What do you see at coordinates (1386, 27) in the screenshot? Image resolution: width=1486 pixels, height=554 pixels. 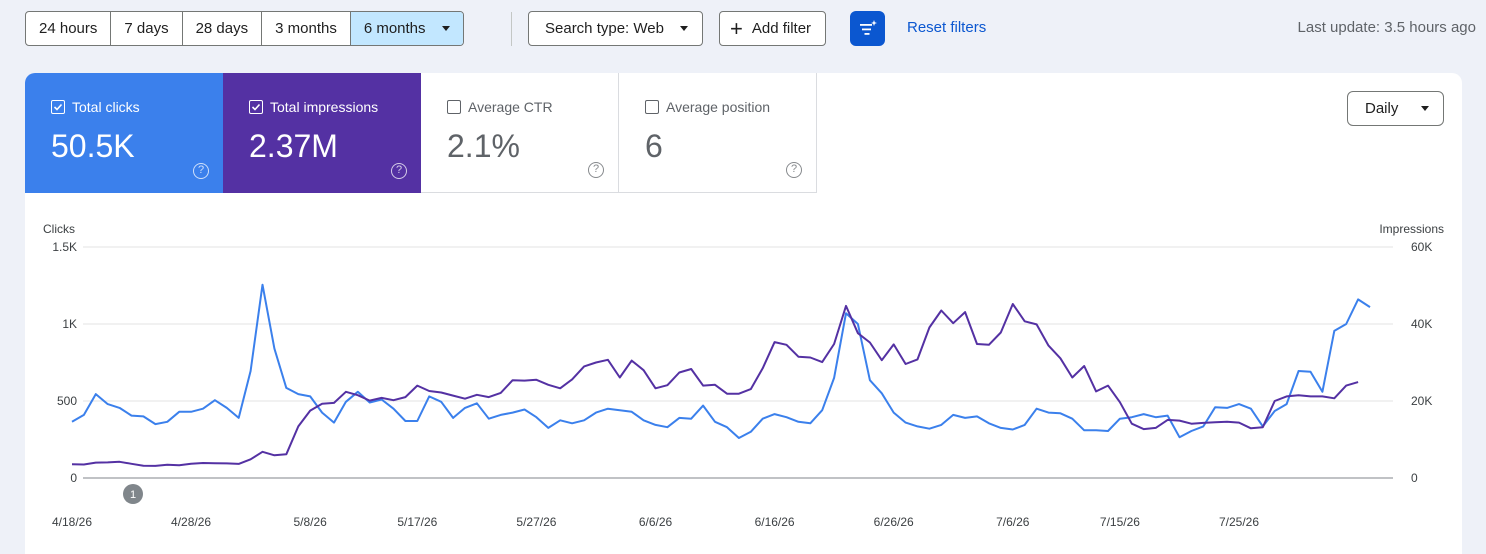 I see `last-update-text: Last update: 3.5 hours ago` at bounding box center [1386, 27].